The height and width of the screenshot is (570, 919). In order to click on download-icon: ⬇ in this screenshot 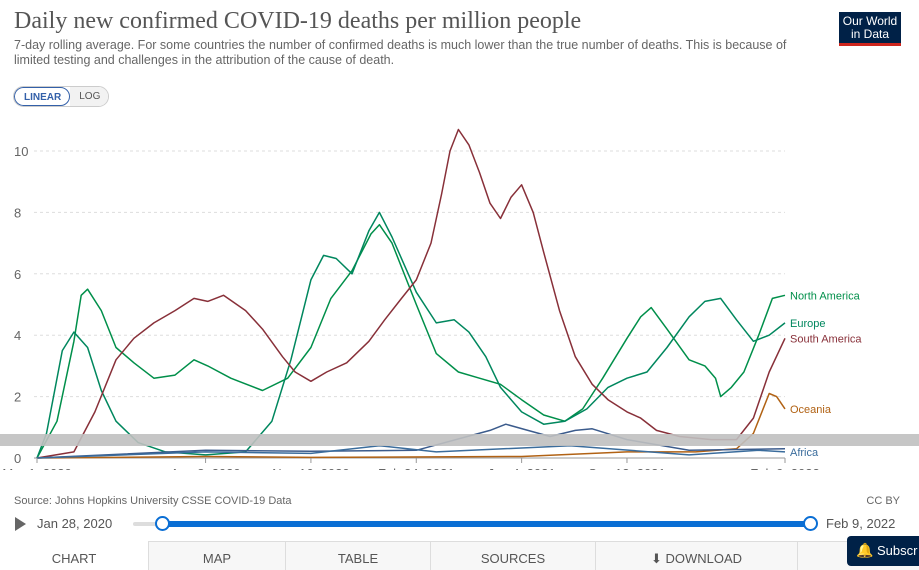, I will do `click(658, 558)`.